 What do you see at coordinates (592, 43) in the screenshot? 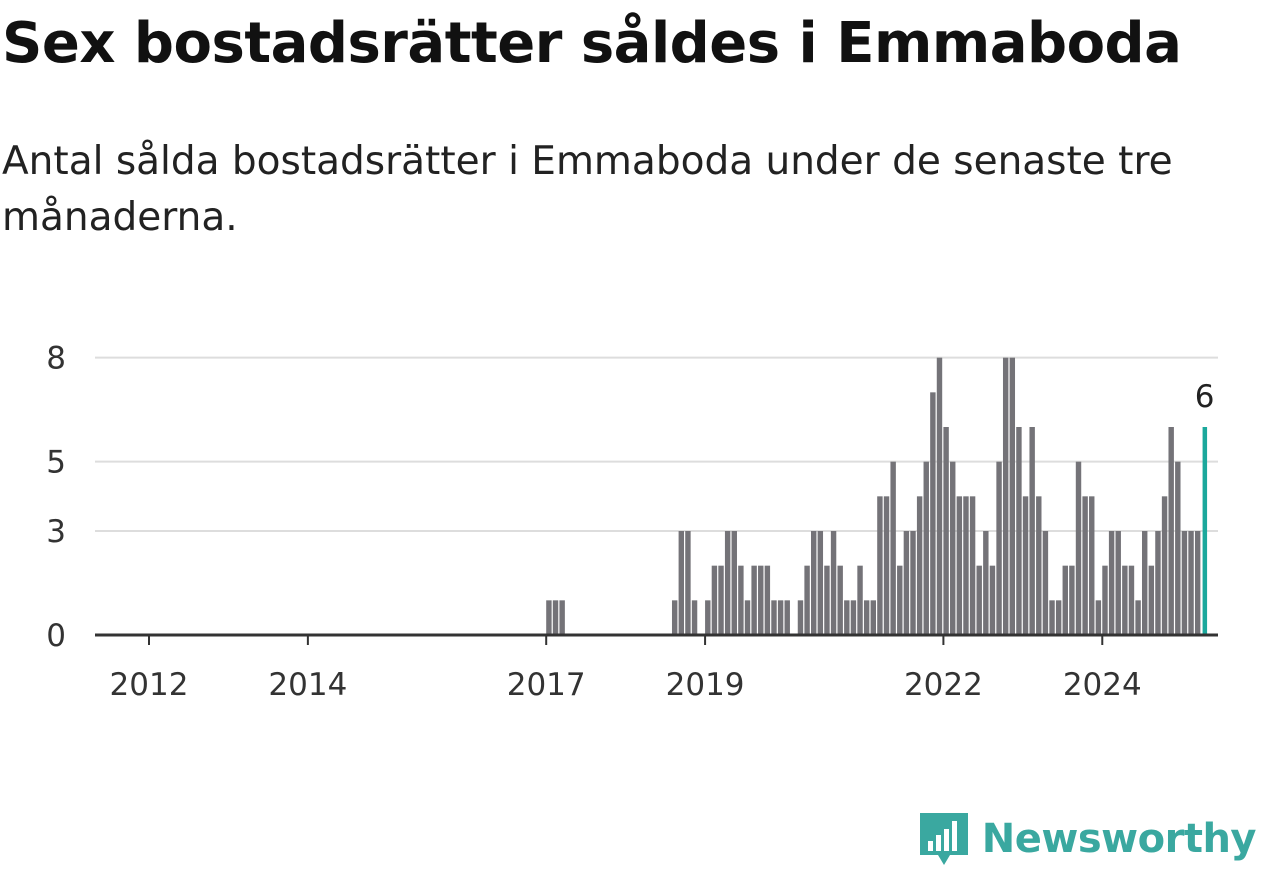
I see `chart-title: Sex bostadsrätter såldes i Emmaboda` at bounding box center [592, 43].